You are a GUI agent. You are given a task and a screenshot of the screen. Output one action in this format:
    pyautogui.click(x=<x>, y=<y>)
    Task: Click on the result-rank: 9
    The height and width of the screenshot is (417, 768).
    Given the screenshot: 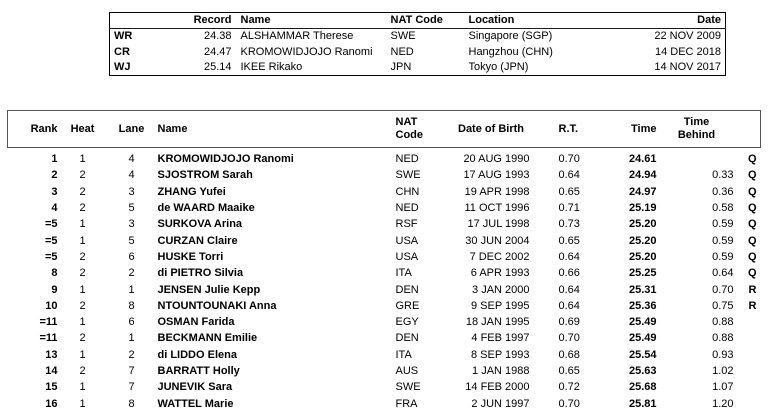 What is the action you would take?
    pyautogui.click(x=54, y=289)
    